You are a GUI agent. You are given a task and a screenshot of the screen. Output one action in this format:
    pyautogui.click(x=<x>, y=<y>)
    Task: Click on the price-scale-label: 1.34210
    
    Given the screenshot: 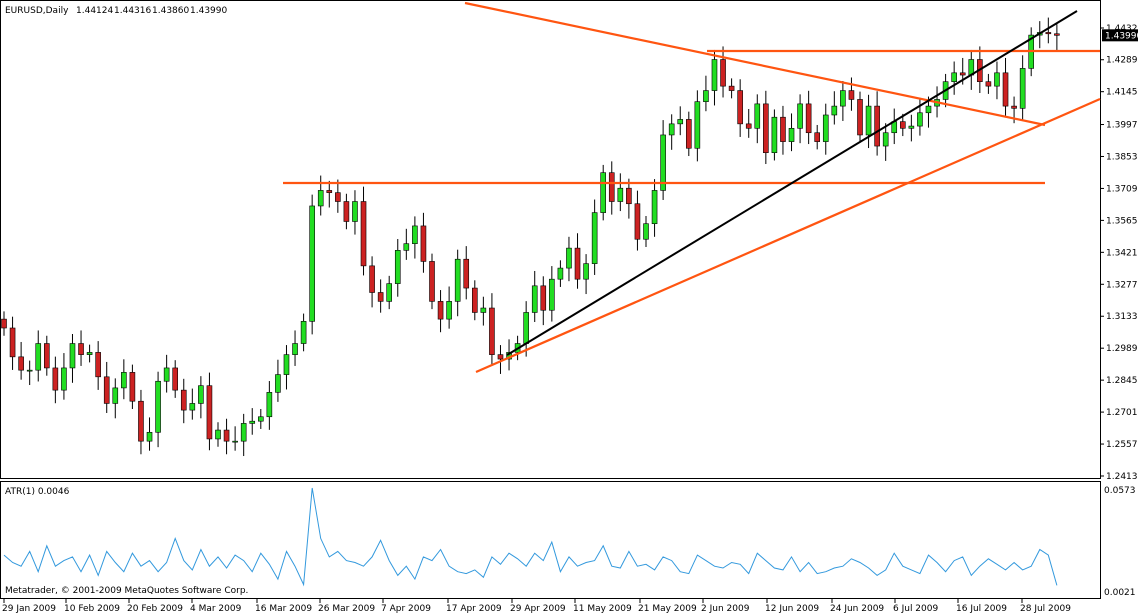 What is the action you would take?
    pyautogui.click(x=1122, y=253)
    